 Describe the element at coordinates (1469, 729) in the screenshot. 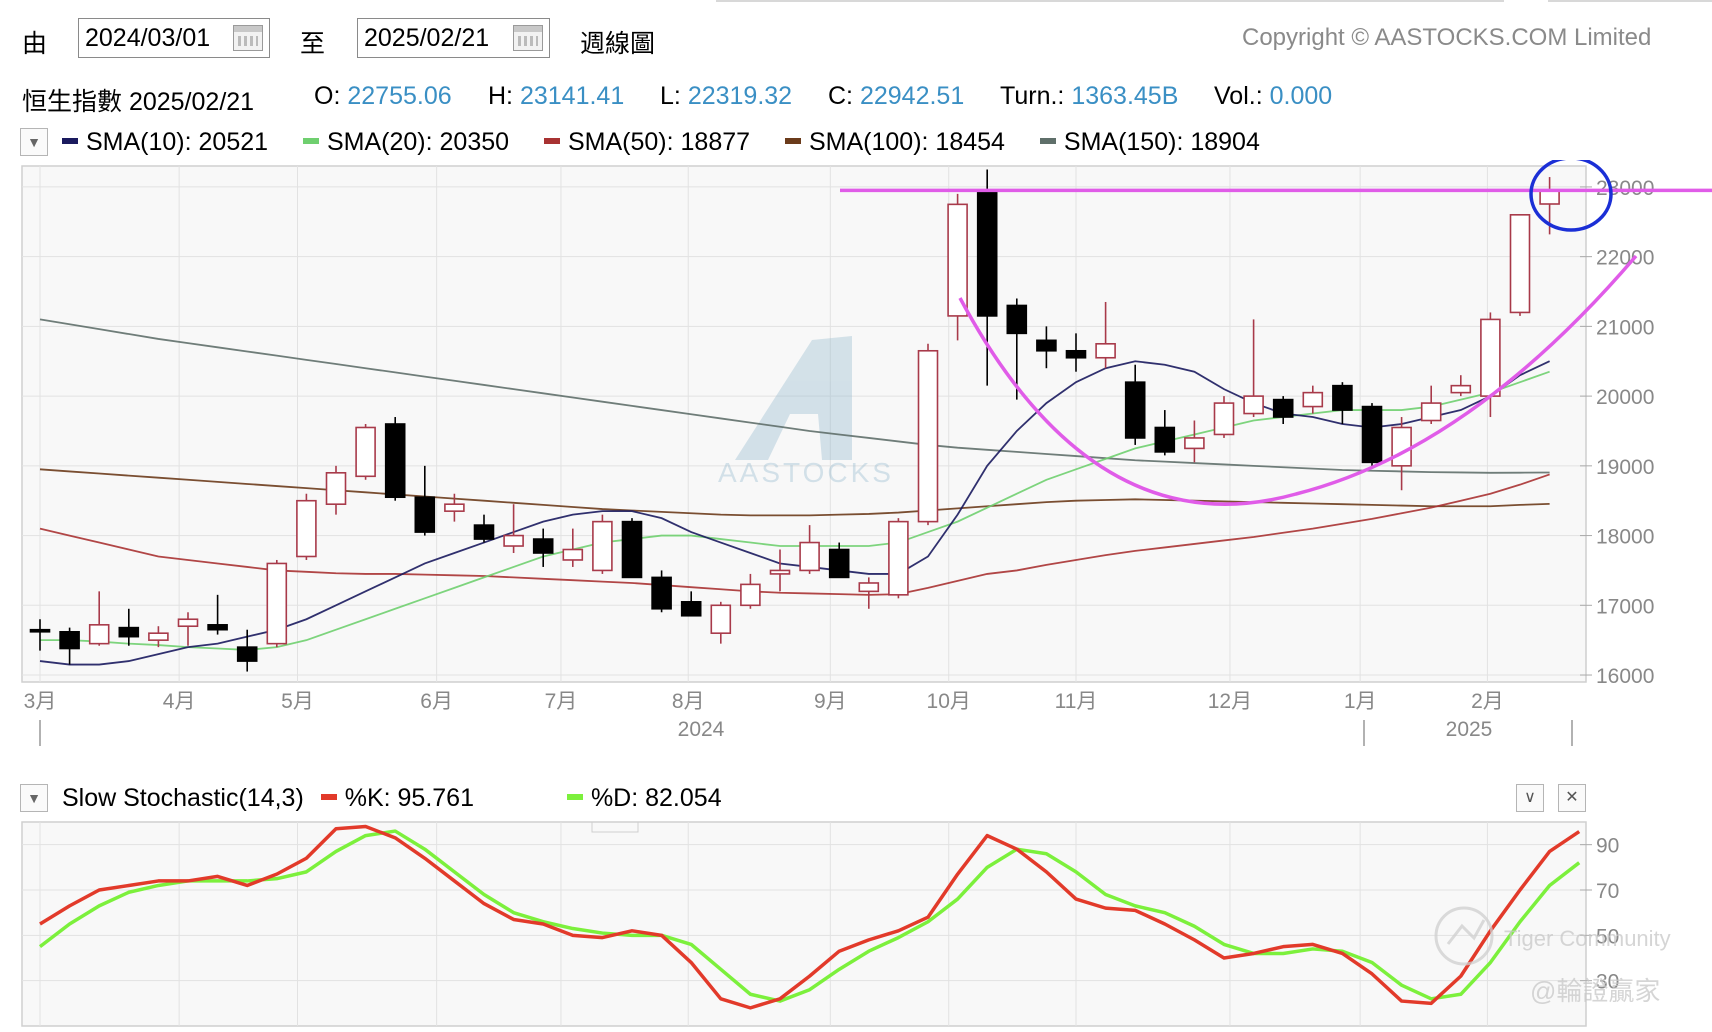

I see `x-year-label: 2025` at that location.